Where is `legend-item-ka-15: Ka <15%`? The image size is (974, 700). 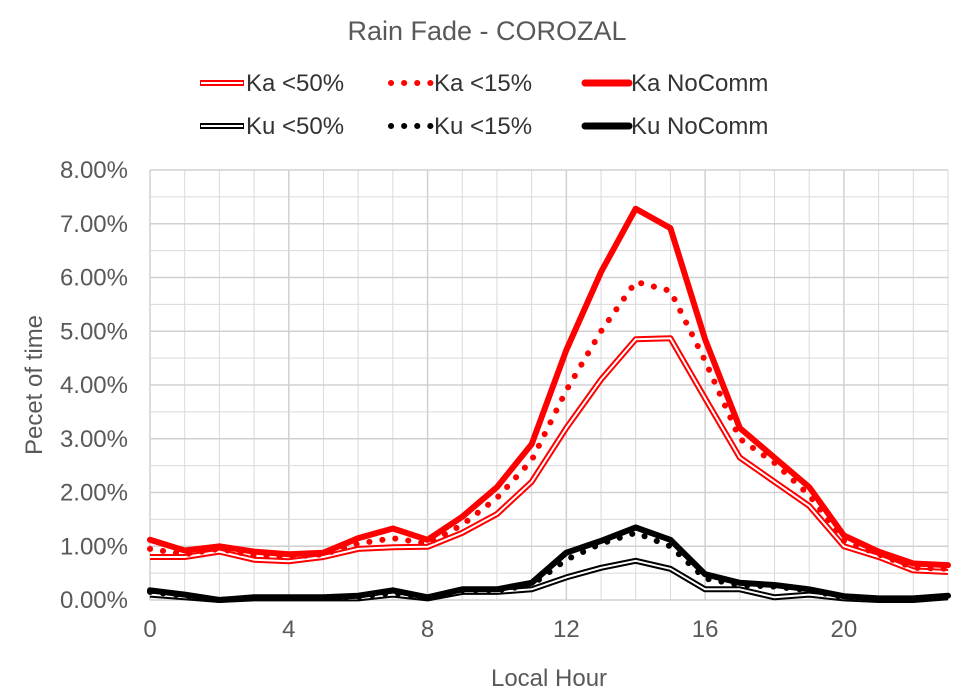
legend-item-ka-15: Ka <15% is located at coordinates (460, 83).